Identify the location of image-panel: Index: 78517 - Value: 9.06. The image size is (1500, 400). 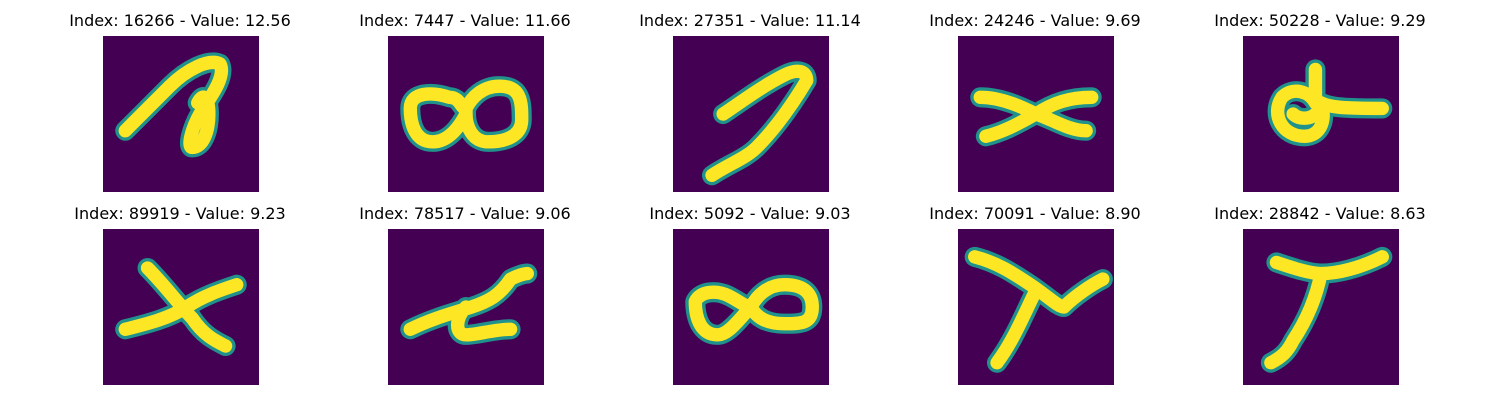
(465, 289).